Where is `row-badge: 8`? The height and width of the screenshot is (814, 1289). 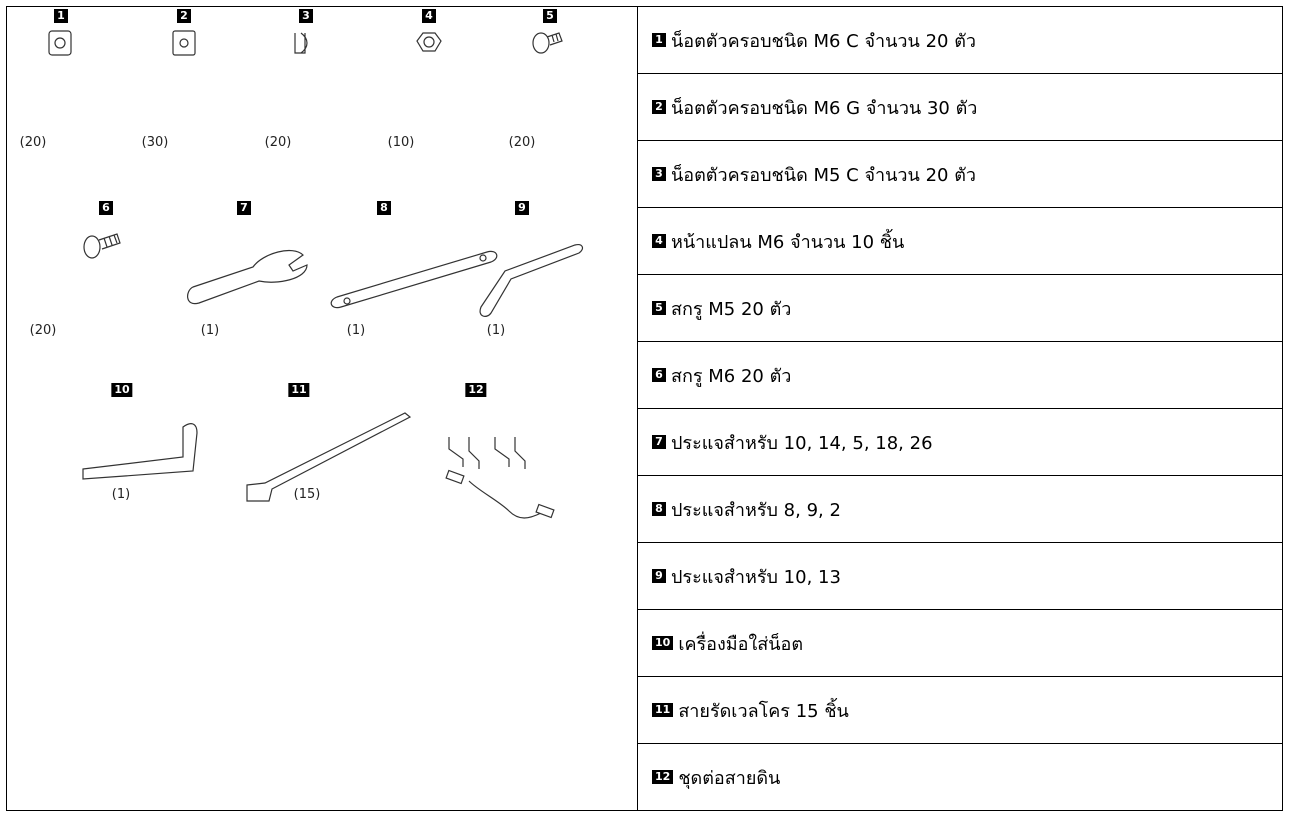 row-badge: 8 is located at coordinates (659, 508).